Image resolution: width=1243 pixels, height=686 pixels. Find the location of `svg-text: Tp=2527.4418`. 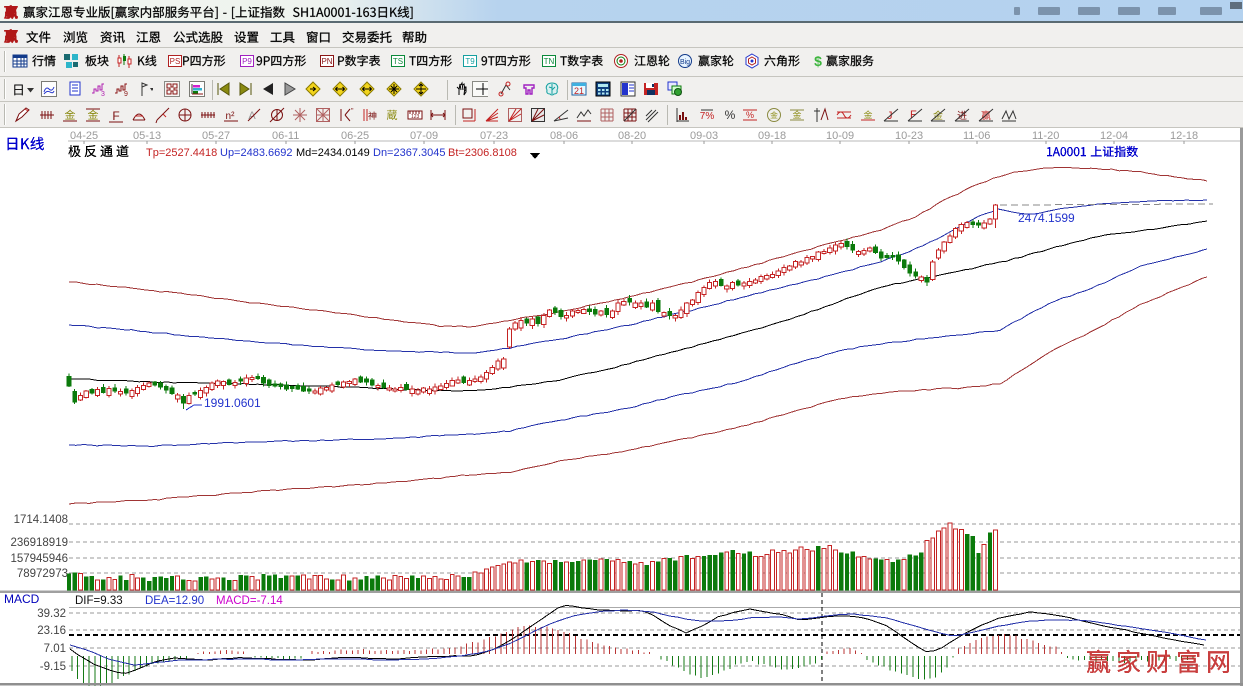

svg-text: Tp=2527.4418 is located at coordinates (181, 153).